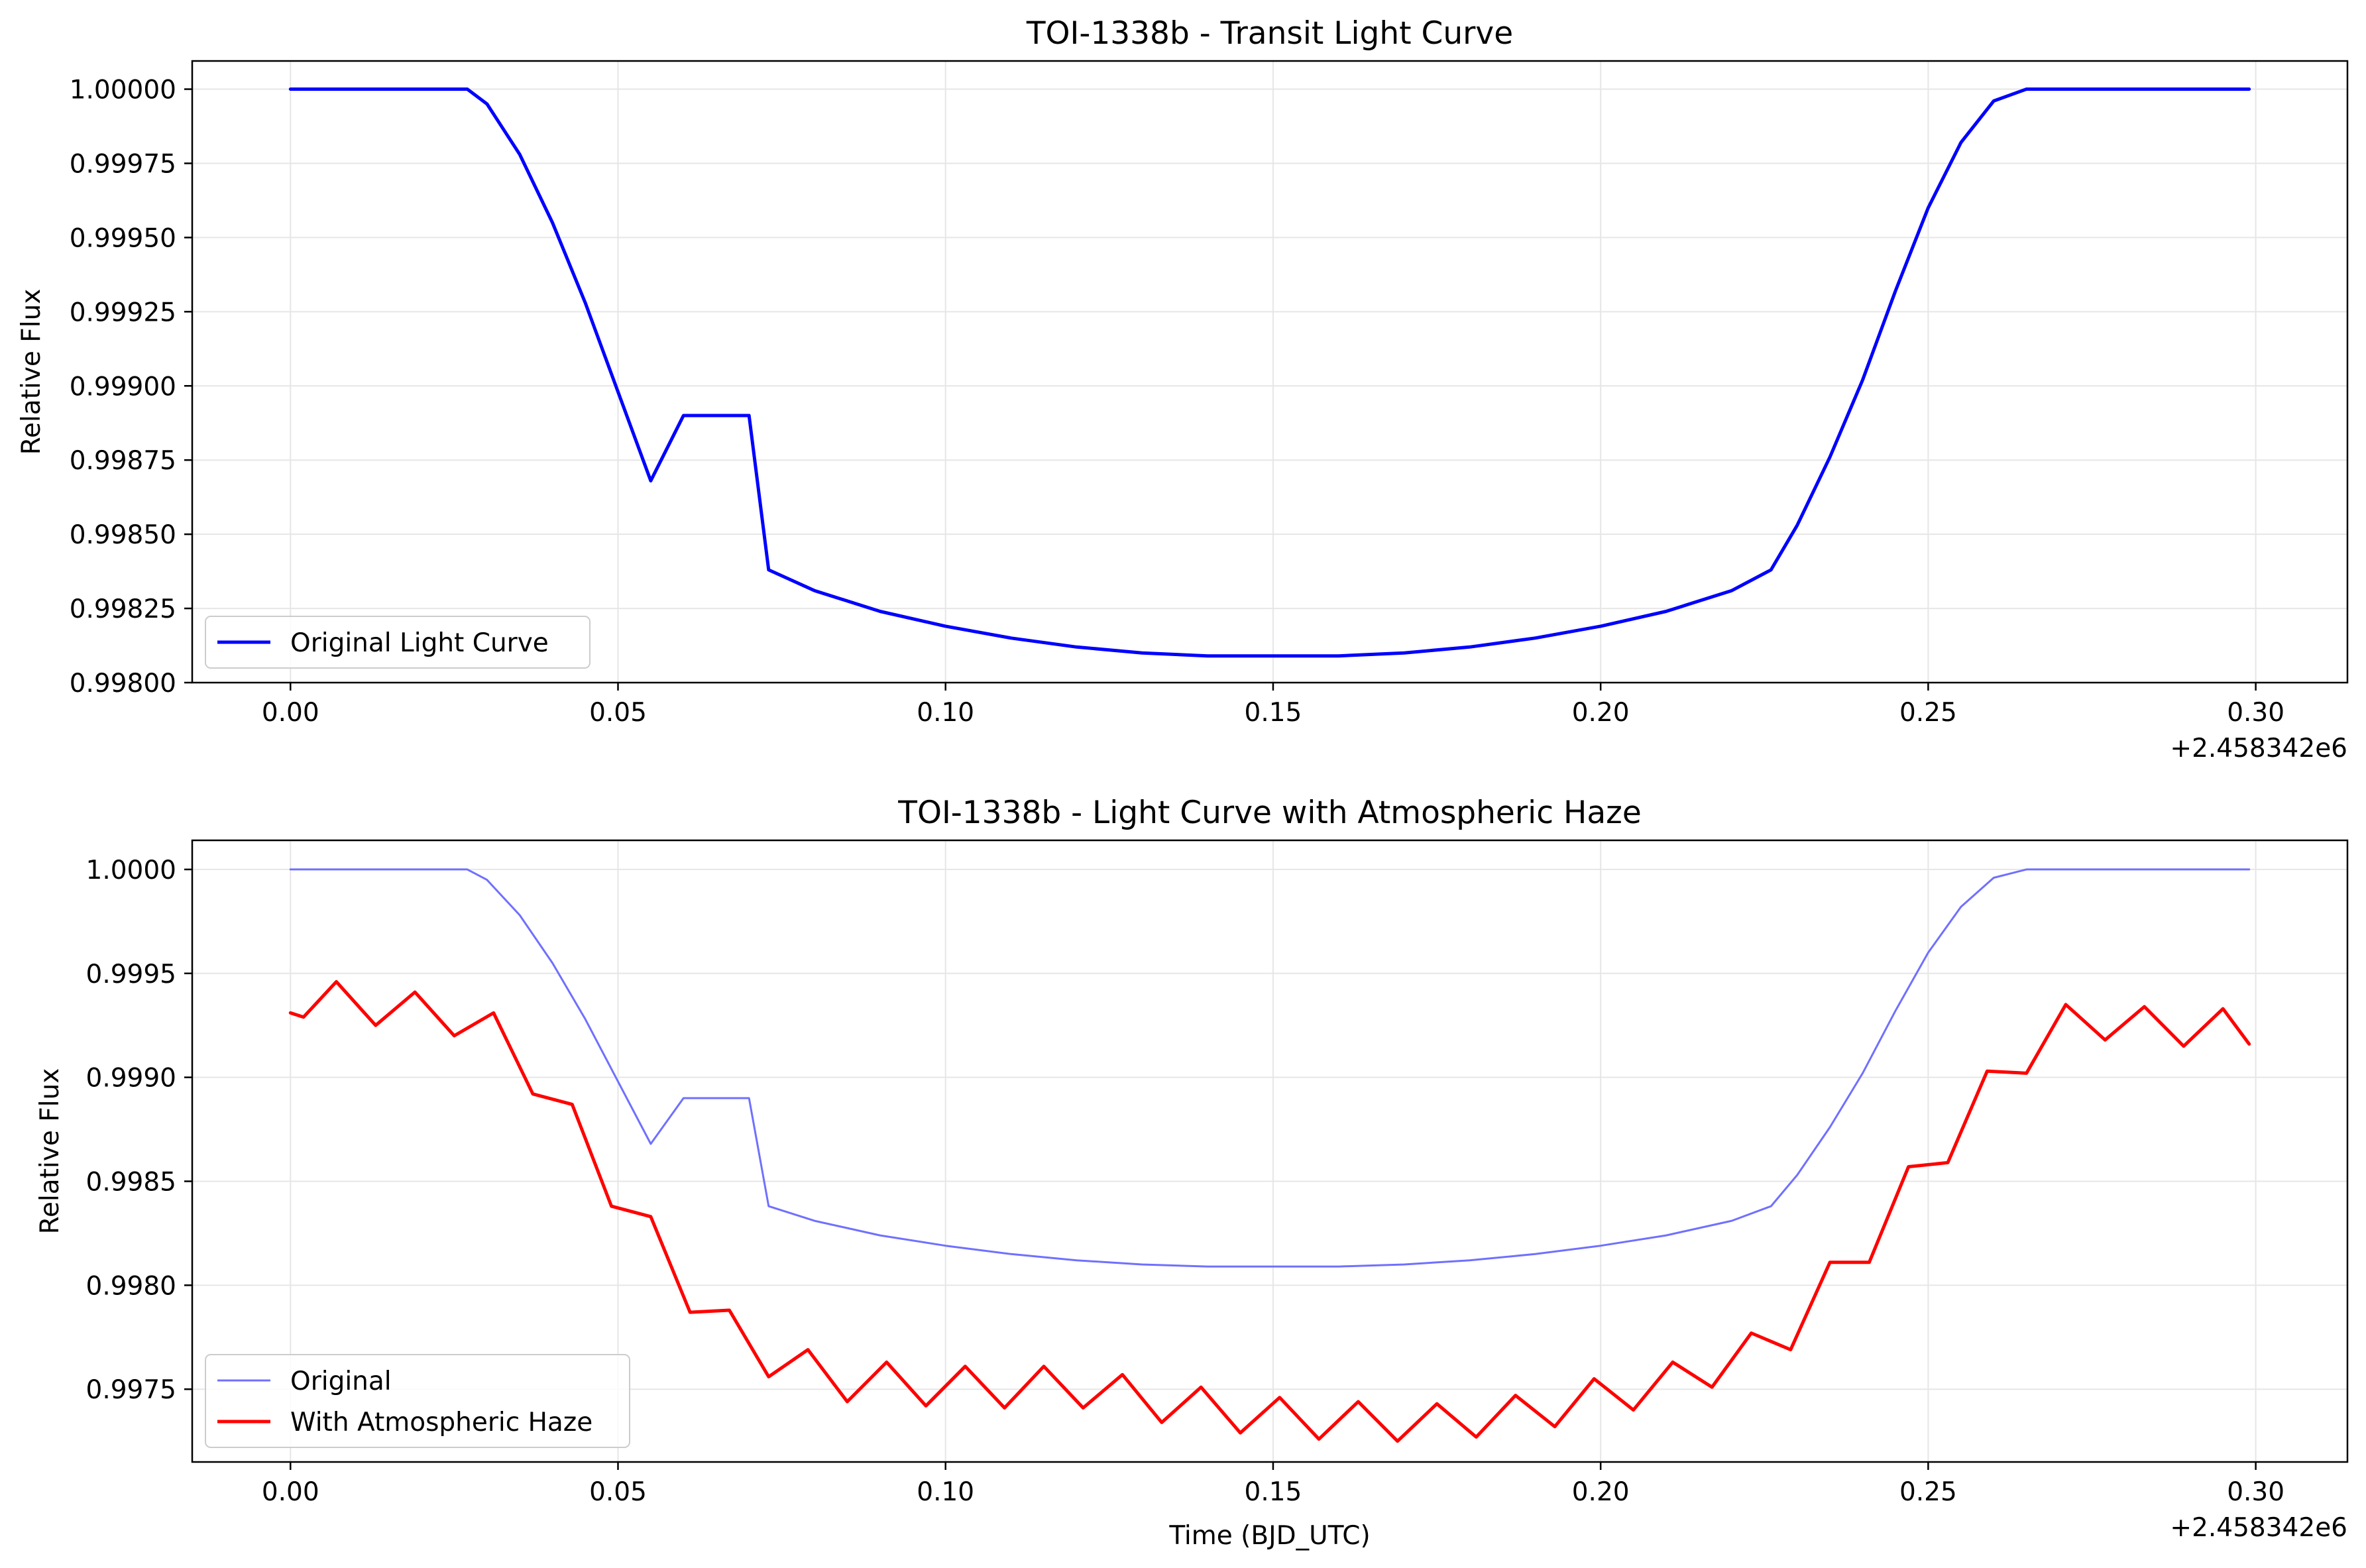 This screenshot has width=2366, height=1568. I want to click on y-tick-label: 0.99975, so click(123, 164).